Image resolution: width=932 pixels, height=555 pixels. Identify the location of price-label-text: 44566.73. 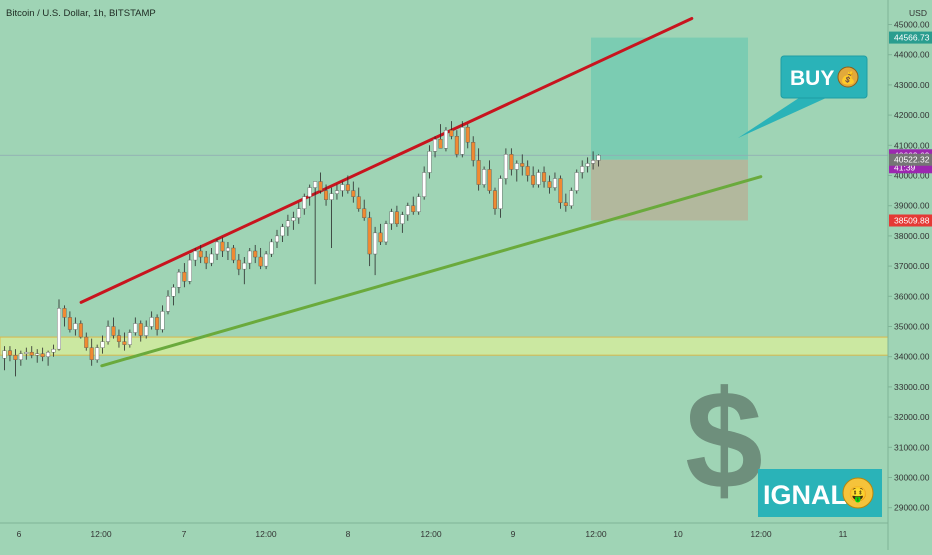
(912, 38).